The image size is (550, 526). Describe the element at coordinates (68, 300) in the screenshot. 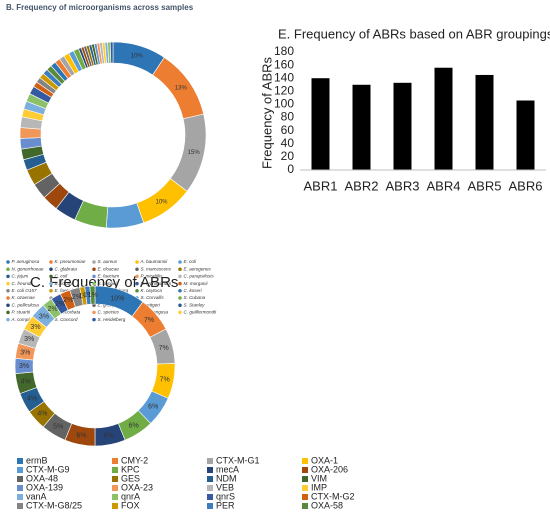

I see `data-label: 2%` at that location.